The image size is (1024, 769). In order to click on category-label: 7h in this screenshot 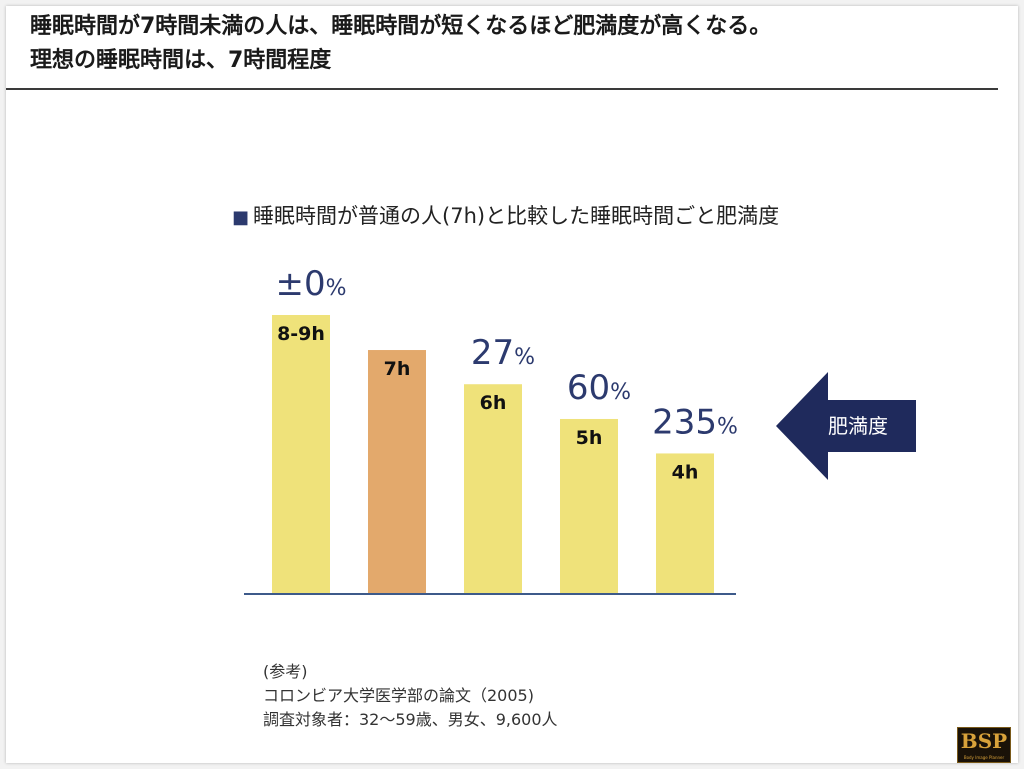, I will do `click(397, 369)`.